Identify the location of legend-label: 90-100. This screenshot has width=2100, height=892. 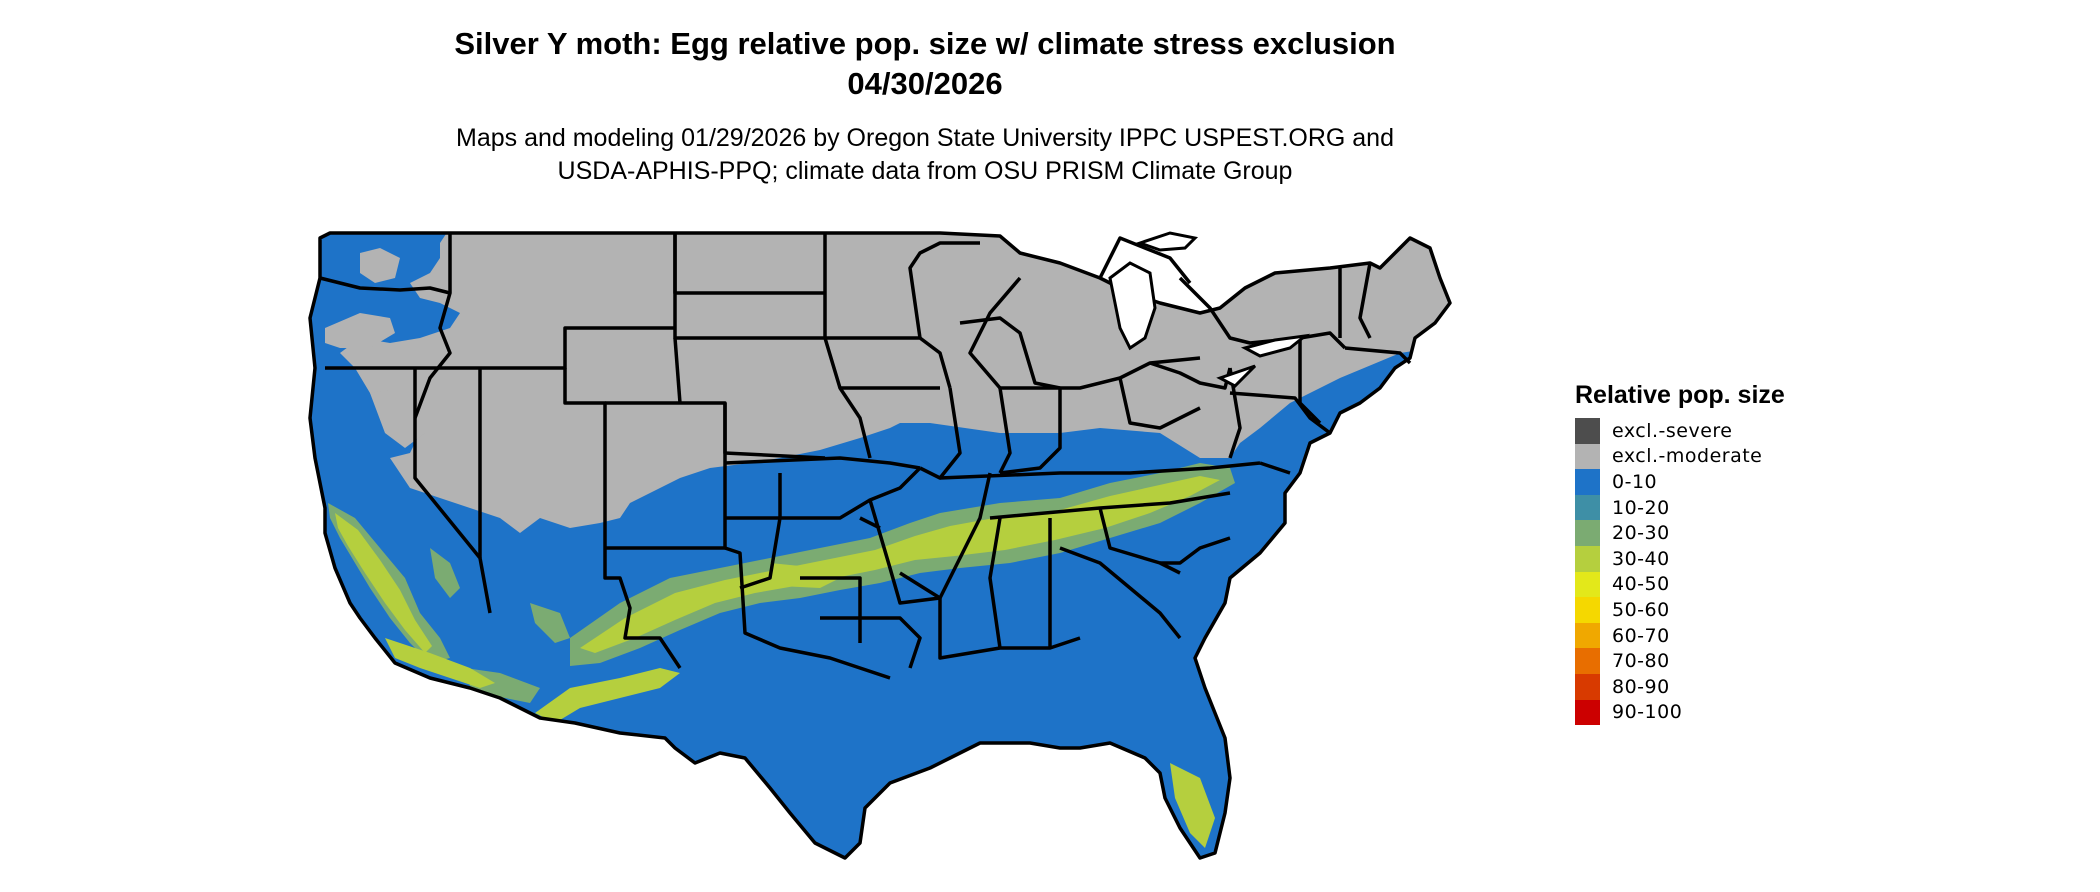
(1647, 712).